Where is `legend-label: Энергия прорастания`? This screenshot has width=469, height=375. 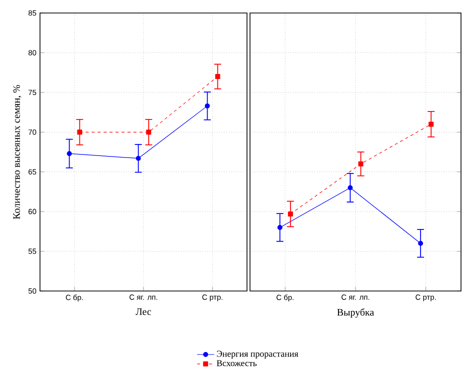
legend-label: Энергия прорастания is located at coordinates (257, 354).